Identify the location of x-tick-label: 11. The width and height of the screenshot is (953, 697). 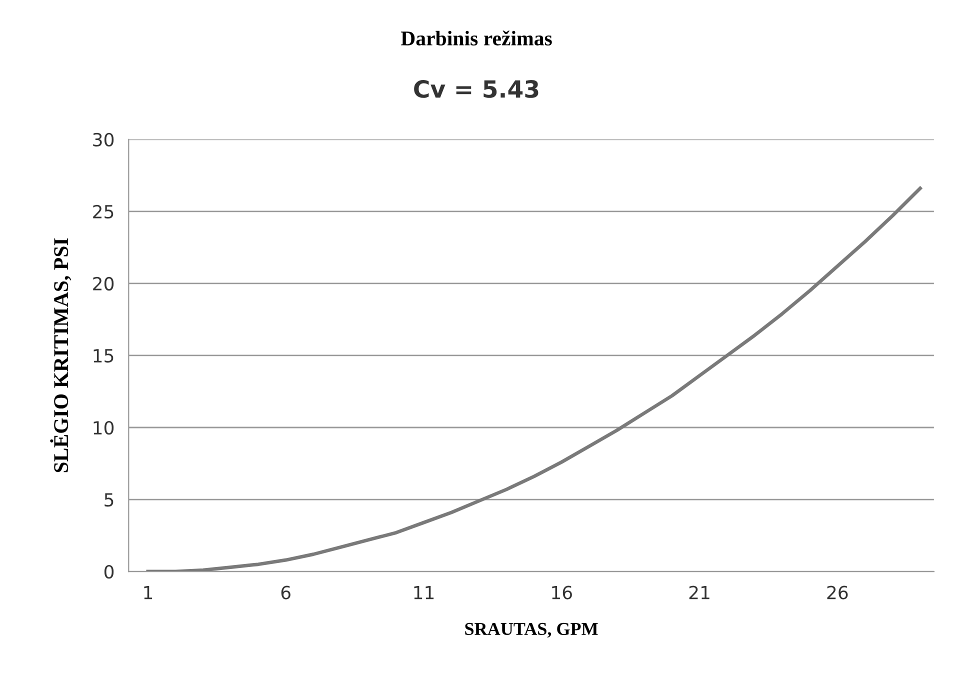
(424, 593).